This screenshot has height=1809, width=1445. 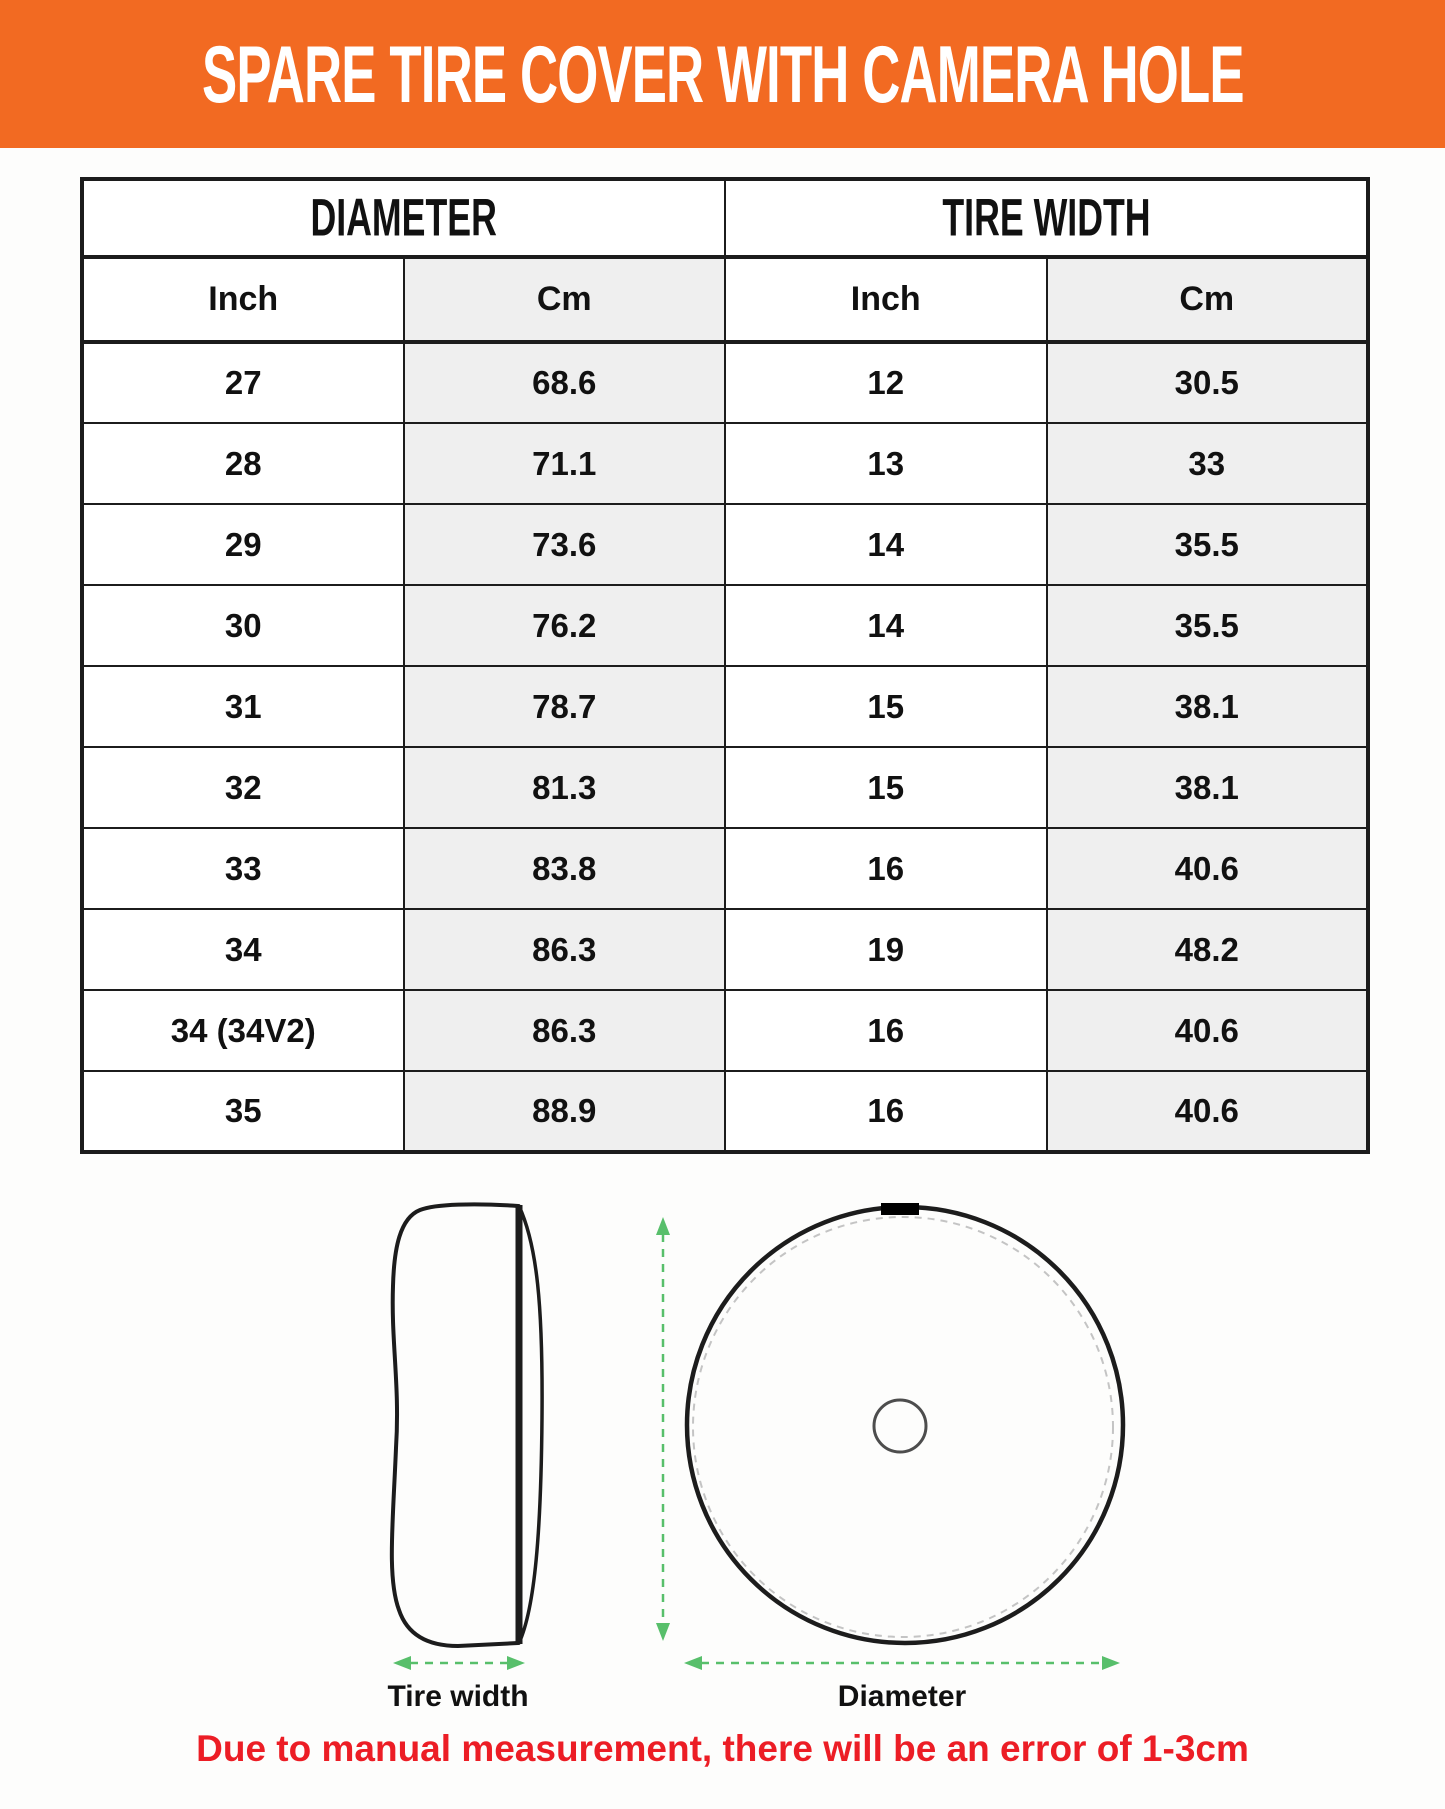 I want to click on dimension-arrows, so click(x=756, y=1443).